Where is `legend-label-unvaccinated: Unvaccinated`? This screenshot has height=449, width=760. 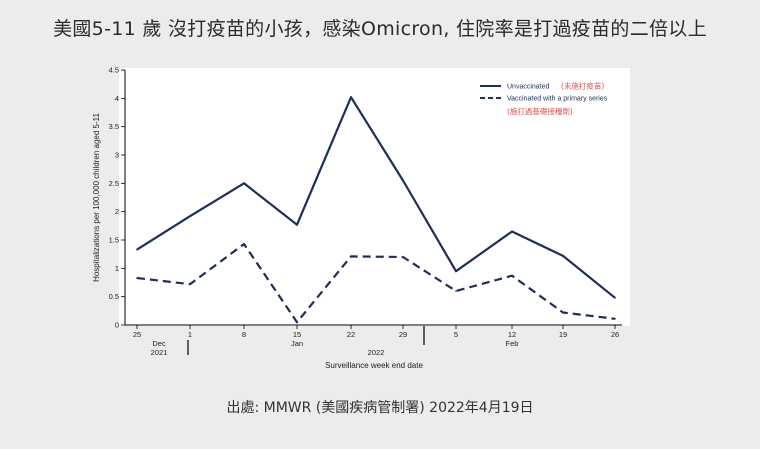
legend-label-unvaccinated: Unvaccinated is located at coordinates (528, 87).